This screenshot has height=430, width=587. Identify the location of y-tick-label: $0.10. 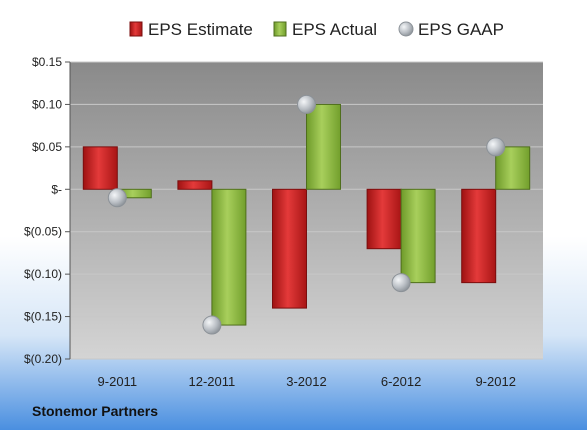
(47, 104).